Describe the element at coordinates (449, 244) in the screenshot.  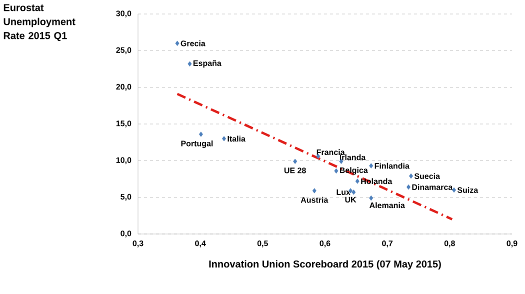
I see `x-tick-label: 0,8` at that location.